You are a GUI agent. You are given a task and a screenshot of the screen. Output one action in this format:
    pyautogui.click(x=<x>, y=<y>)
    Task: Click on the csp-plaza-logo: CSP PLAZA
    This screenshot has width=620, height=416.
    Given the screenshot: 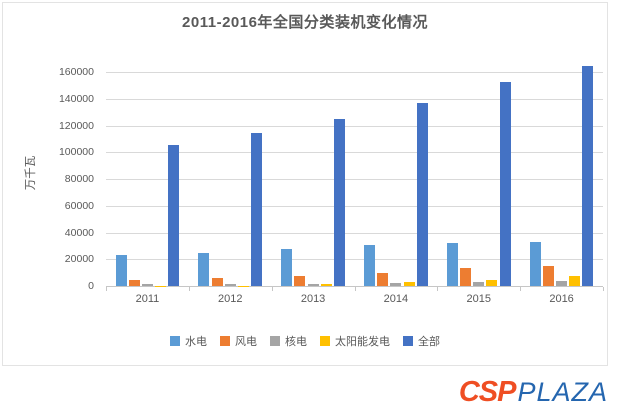 What is the action you would take?
    pyautogui.click(x=533, y=392)
    